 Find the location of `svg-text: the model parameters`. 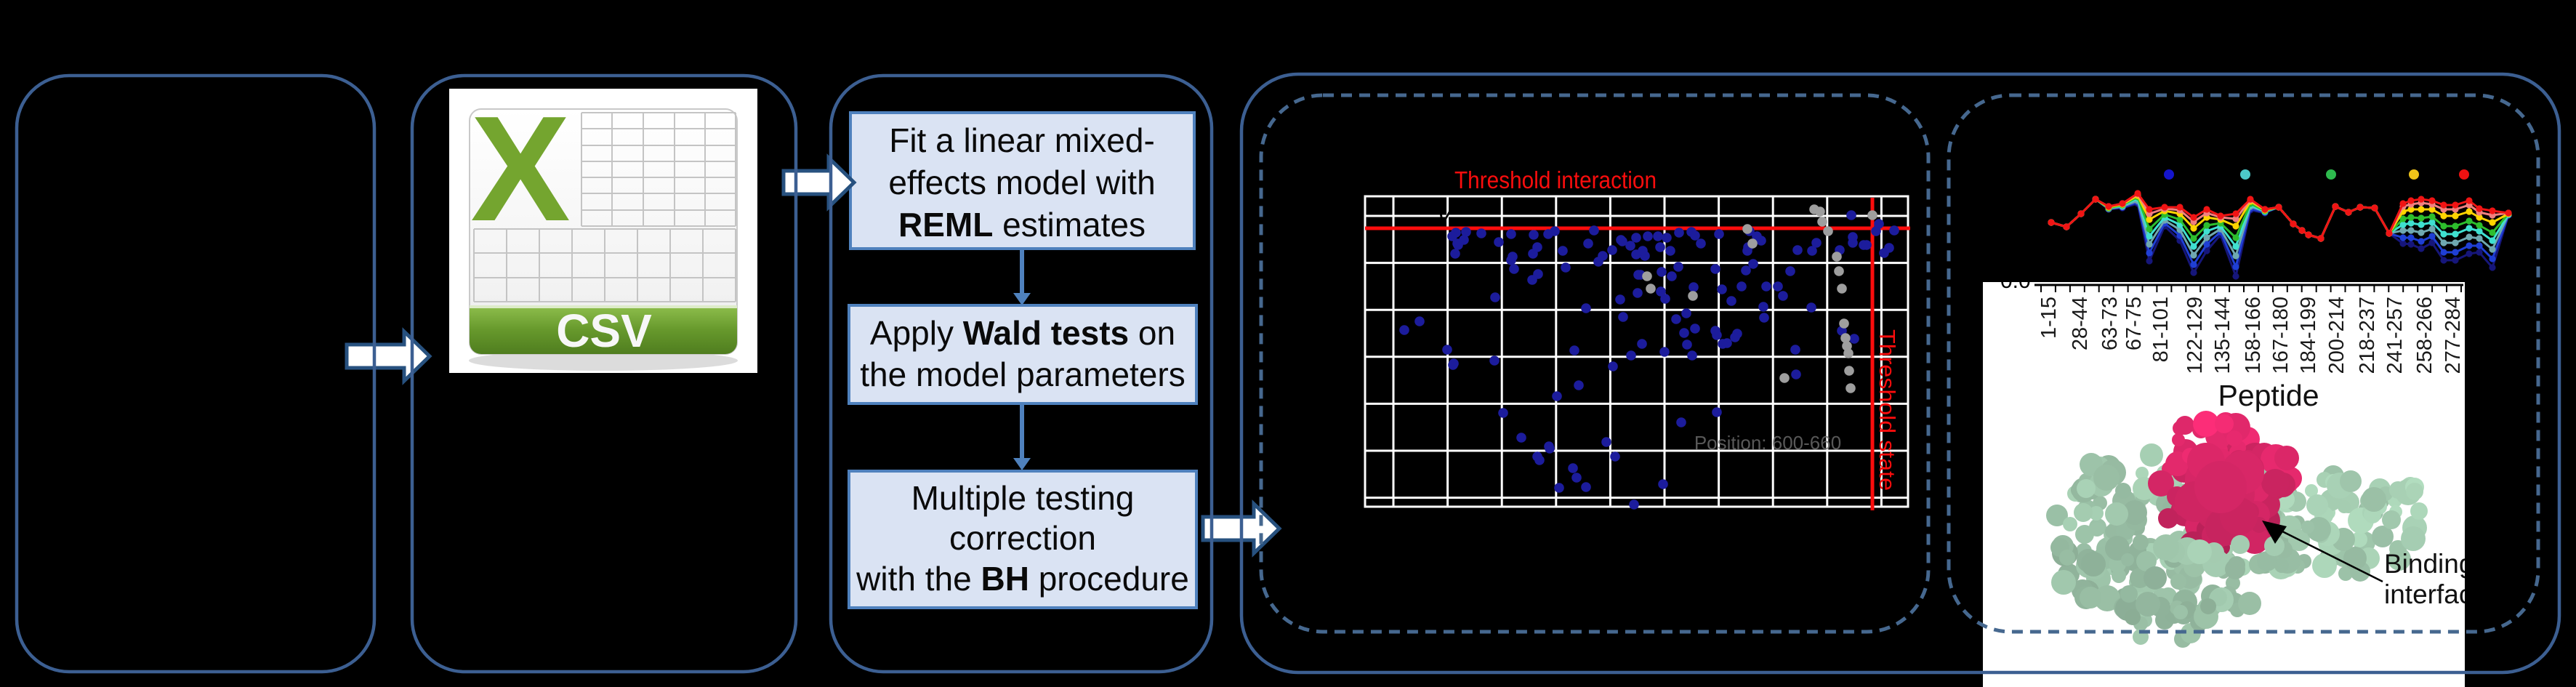

svg-text: the model parameters is located at coordinates (1022, 374).